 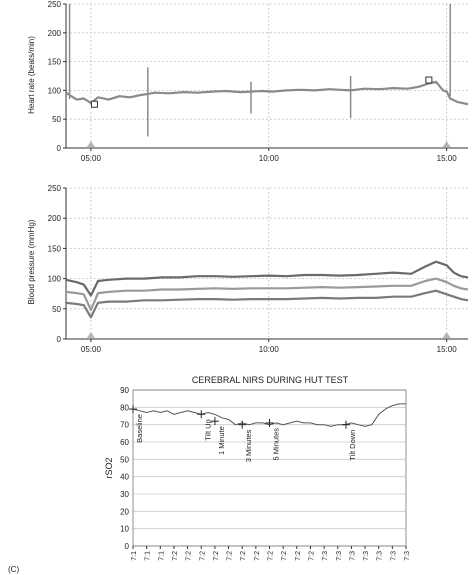 I want to click on y-tick-label: 40, so click(x=124, y=477).